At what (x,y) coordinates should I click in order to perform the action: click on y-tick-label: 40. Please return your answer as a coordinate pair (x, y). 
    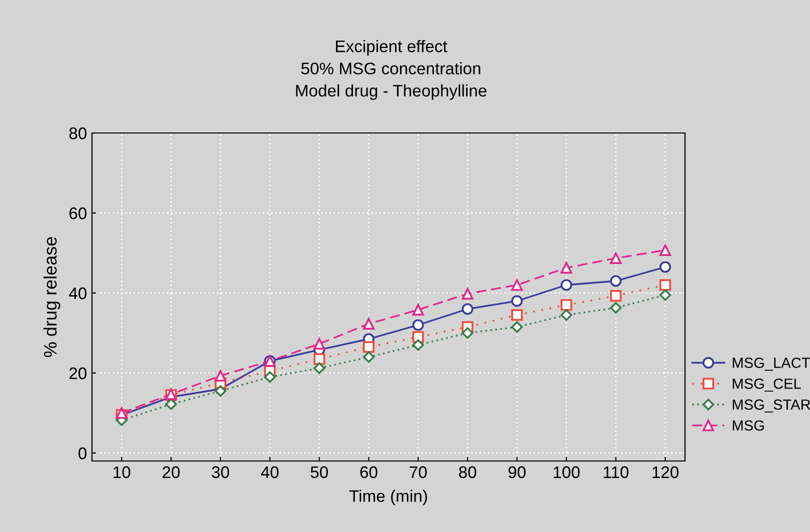
    Looking at the image, I should click on (77, 293).